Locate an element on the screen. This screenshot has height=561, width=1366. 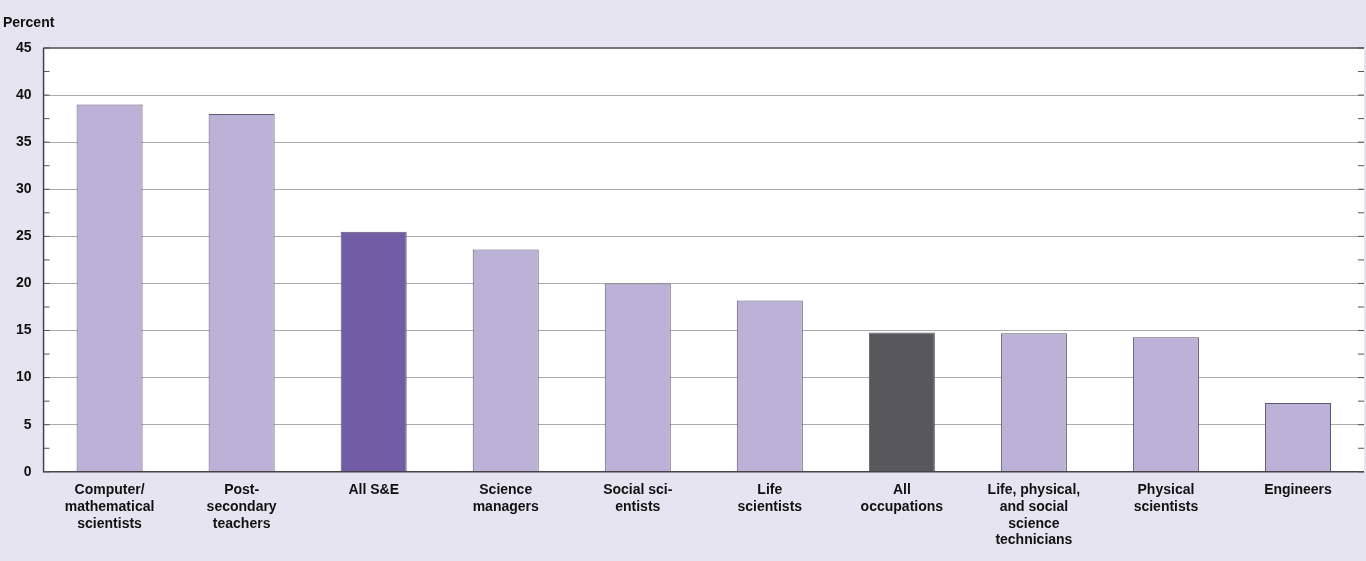
x-tick-label: Computer/ mathematical scientists is located at coordinates (109, 506).